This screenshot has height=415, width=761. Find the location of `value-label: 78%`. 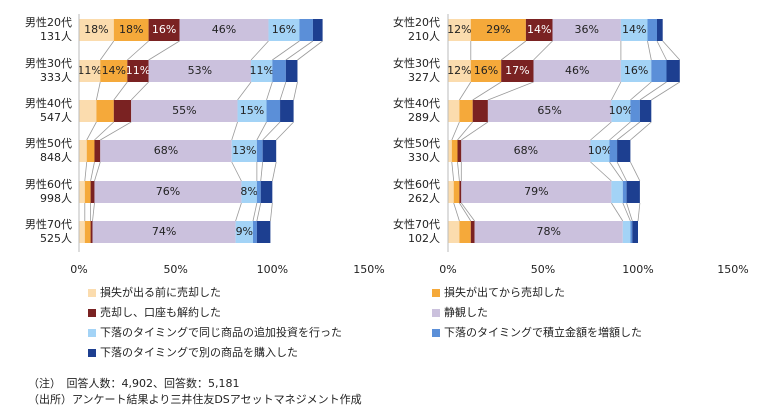

value-label: 78% is located at coordinates (548, 231).